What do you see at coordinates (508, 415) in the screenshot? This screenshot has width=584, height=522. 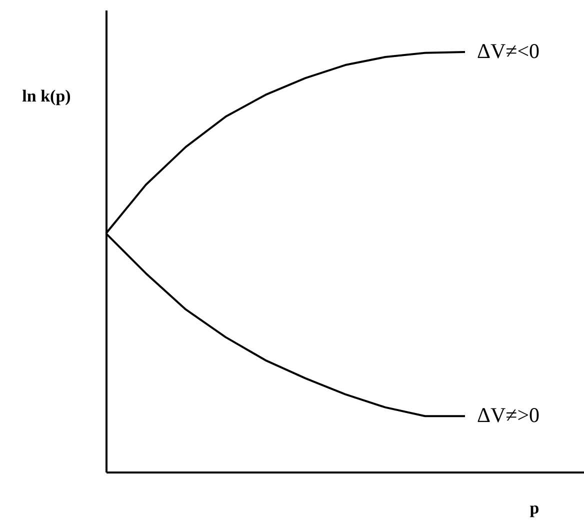 I see `series-label: ΔV≠>0` at bounding box center [508, 415].